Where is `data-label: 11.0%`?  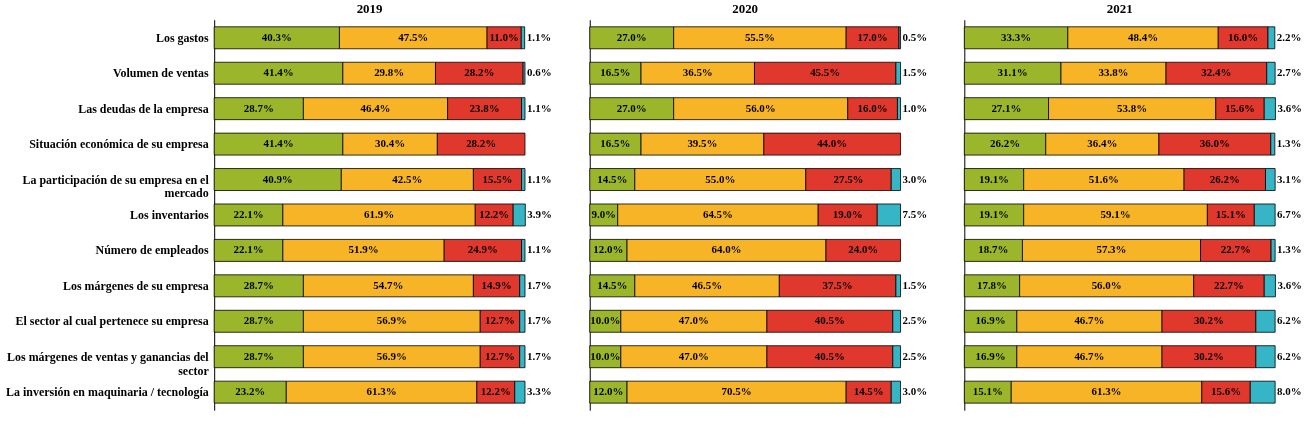
data-label: 11.0% is located at coordinates (504, 36).